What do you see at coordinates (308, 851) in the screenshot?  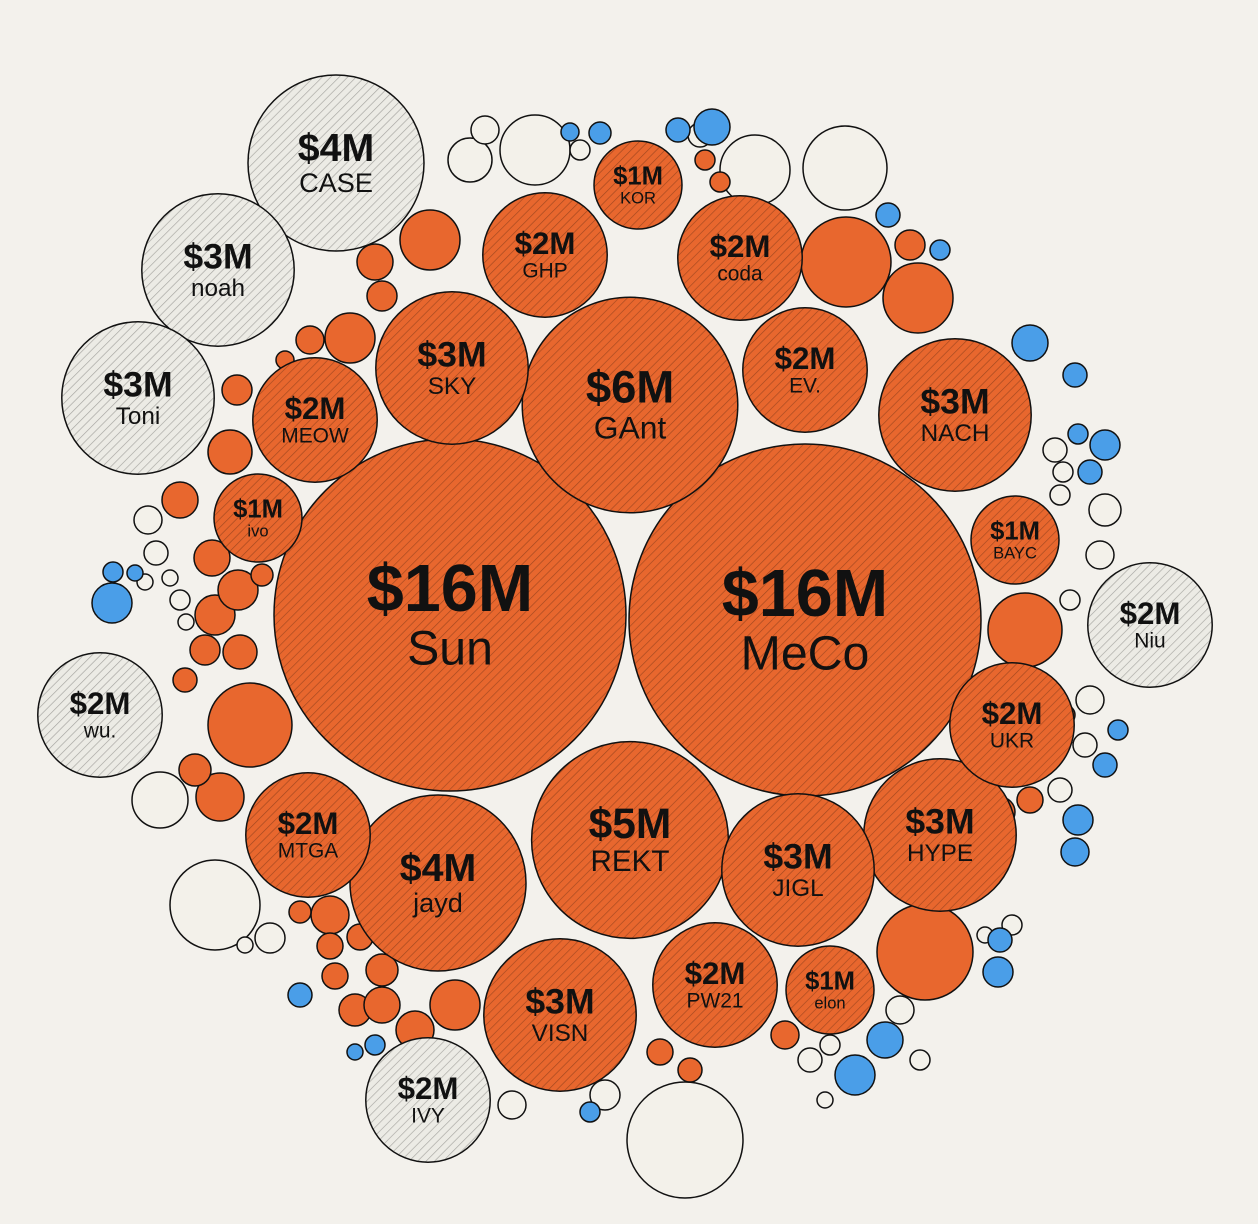 I see `bubble-name: MTGA` at bounding box center [308, 851].